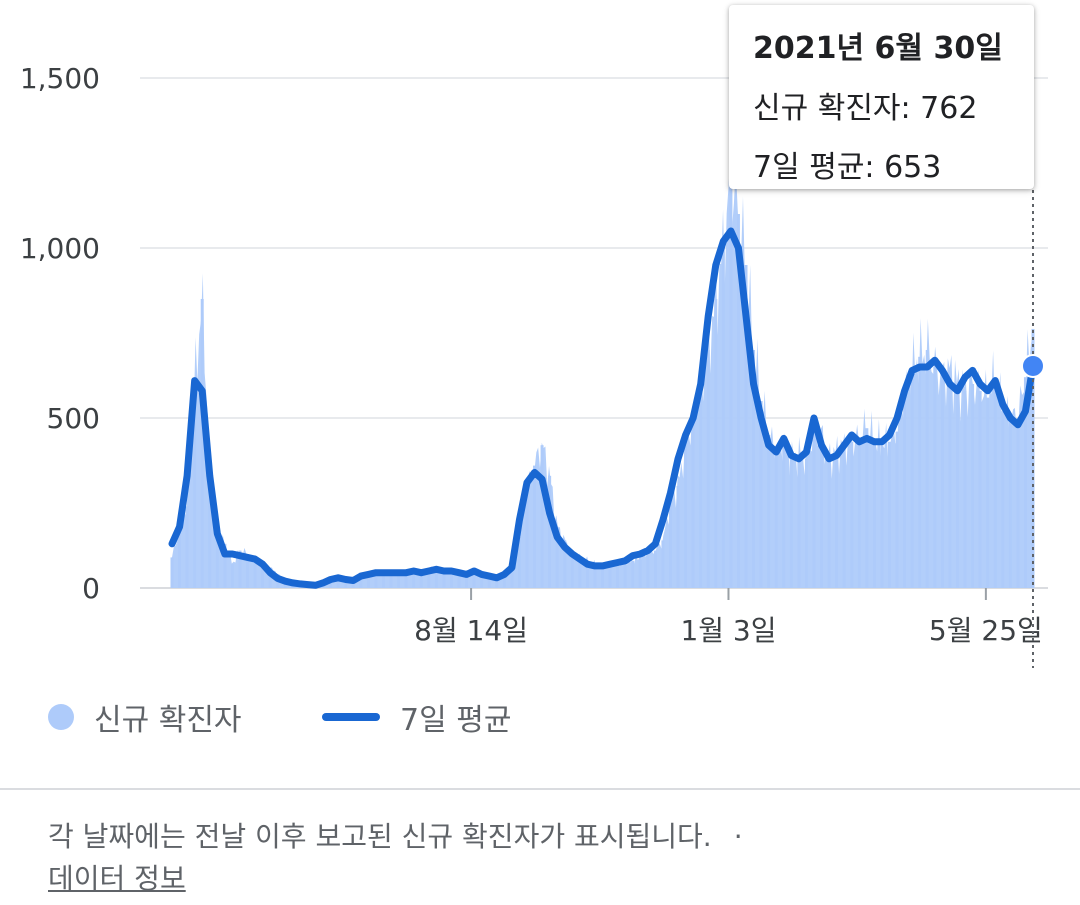 The width and height of the screenshot is (1080, 905). I want to click on selected-point, so click(1033, 365).